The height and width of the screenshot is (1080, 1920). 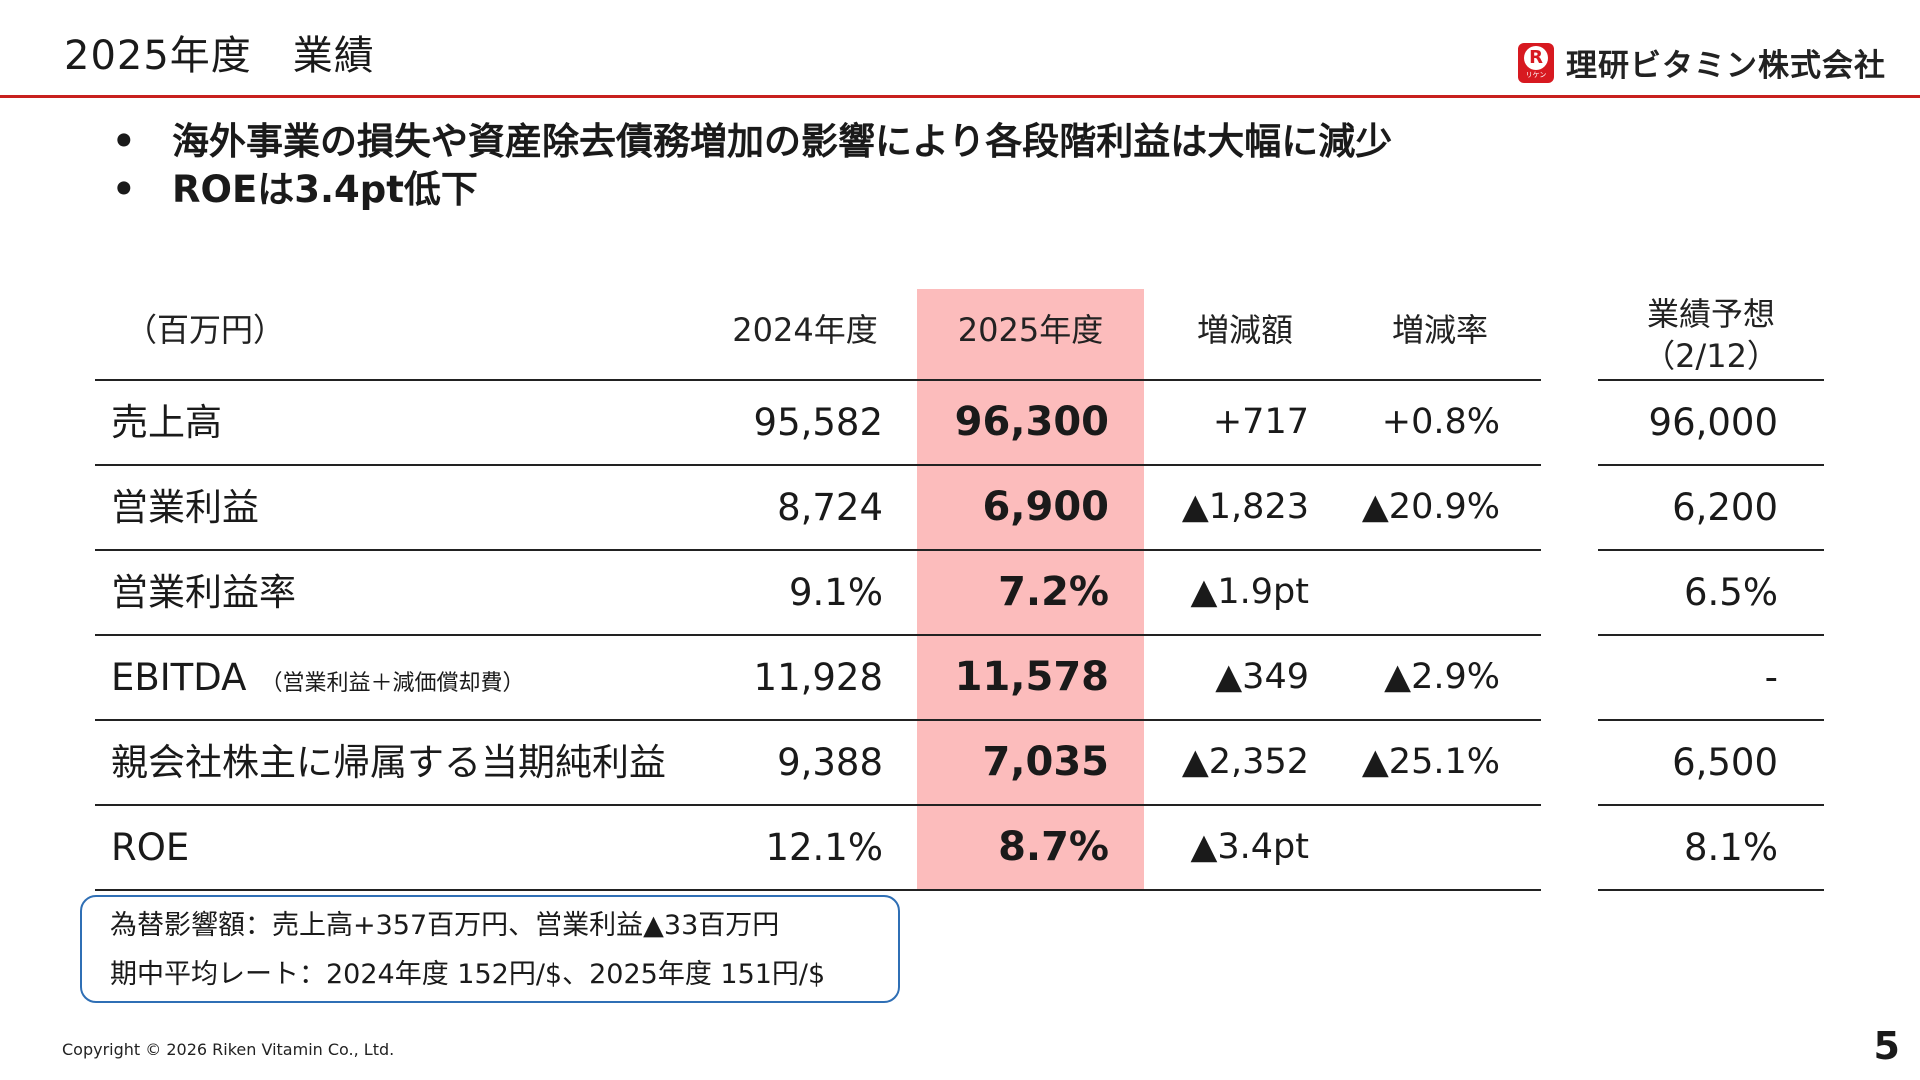 I want to click on fx-rate-note: 期中平均レート：2024年度 152円/$、2025年度 151円/$, so click(x=468, y=974).